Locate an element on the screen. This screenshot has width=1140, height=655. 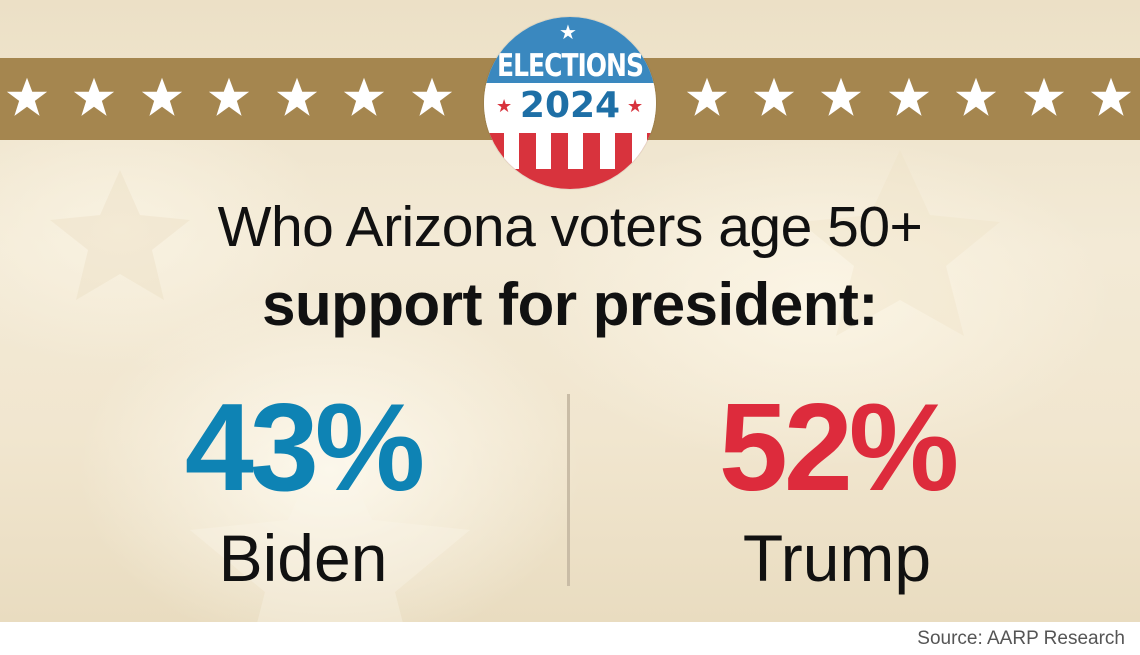
trump-label: Trump is located at coordinates (837, 558).